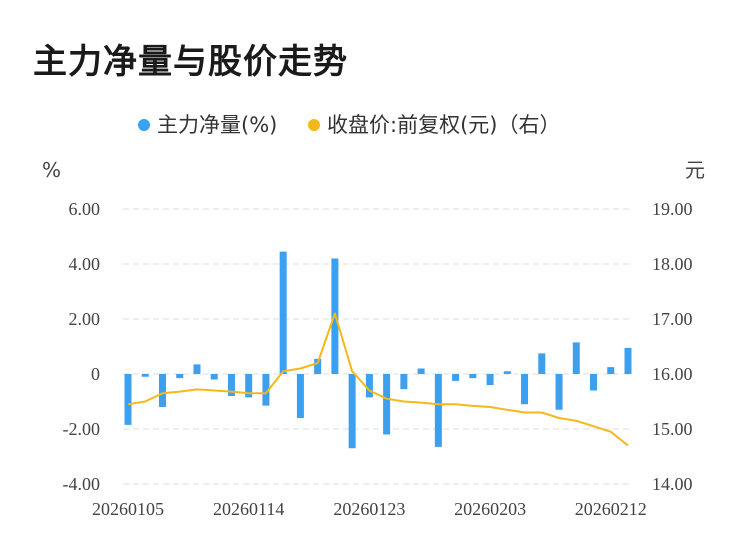 This screenshot has height=558, width=750. Describe the element at coordinates (490, 509) in the screenshot. I see `x-tick-label: 20260203` at that location.